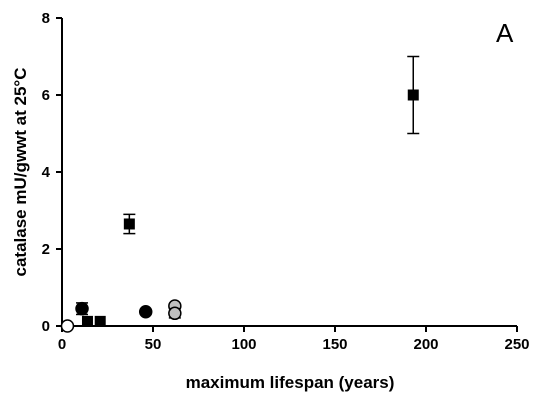 This screenshot has height=400, width=537. Describe the element at coordinates (62, 344) in the screenshot. I see `x-tick-label: 0` at that location.